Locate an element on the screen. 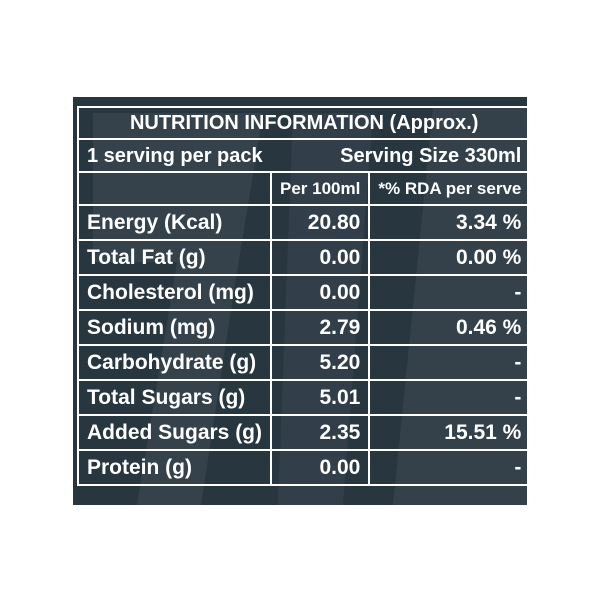  table-row: Total Sugars (g) 5.01- is located at coordinates (301, 397).